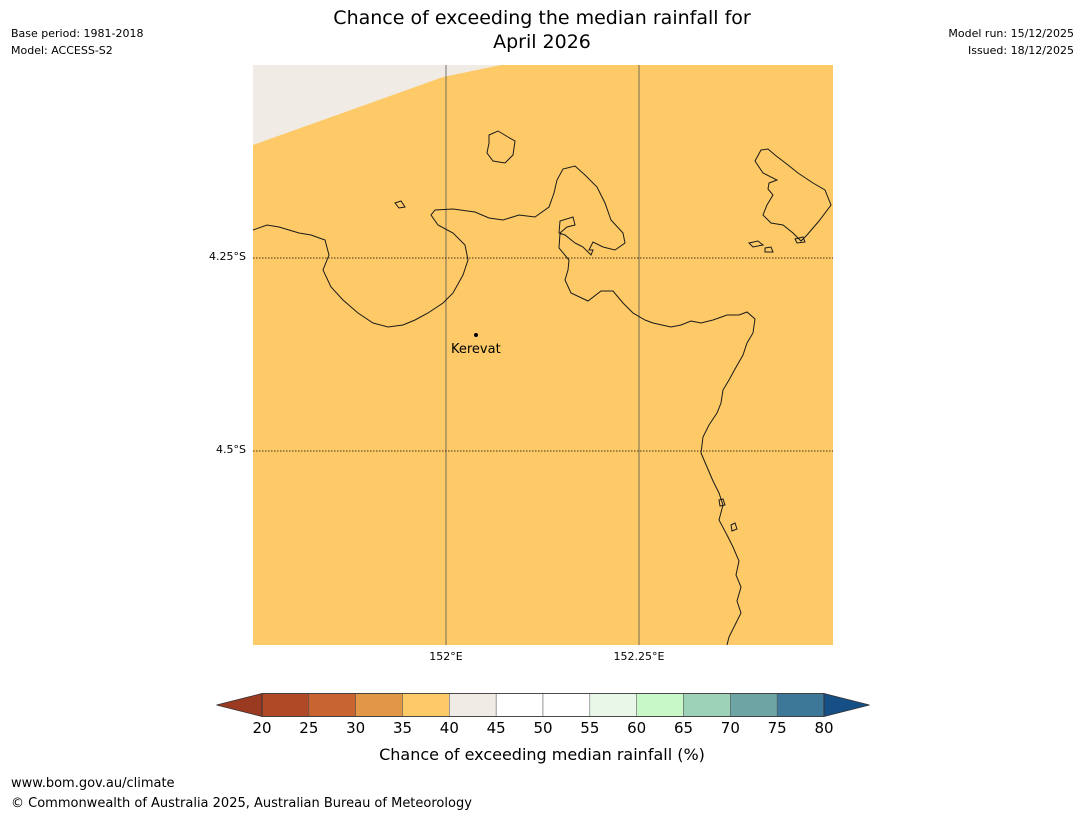  Describe the element at coordinates (683, 728) in the screenshot. I see `colorbar-tick-label: 65` at that location.